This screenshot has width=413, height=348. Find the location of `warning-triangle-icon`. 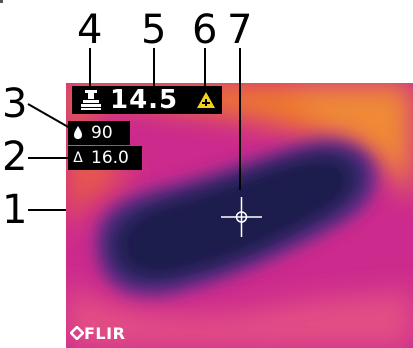

warning-triangle-icon is located at coordinates (206, 100).